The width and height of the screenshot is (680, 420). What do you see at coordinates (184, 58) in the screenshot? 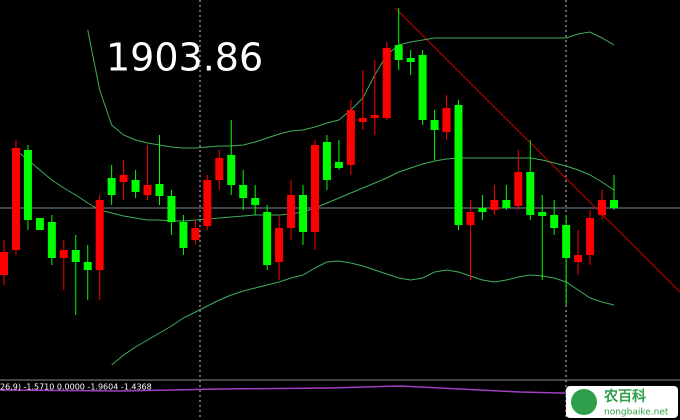
I see `price-annotation: 1903.86` at bounding box center [184, 58].